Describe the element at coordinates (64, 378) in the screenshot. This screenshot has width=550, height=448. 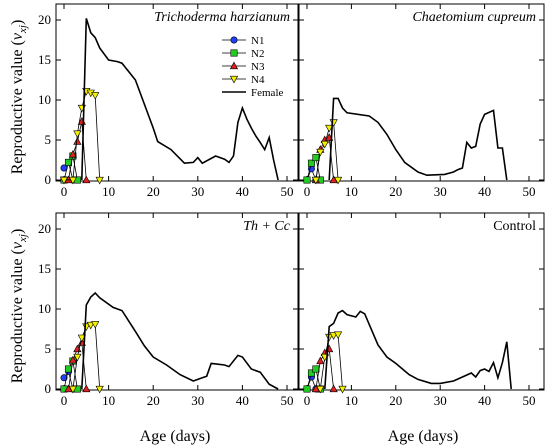
I see `point-n1` at that location.